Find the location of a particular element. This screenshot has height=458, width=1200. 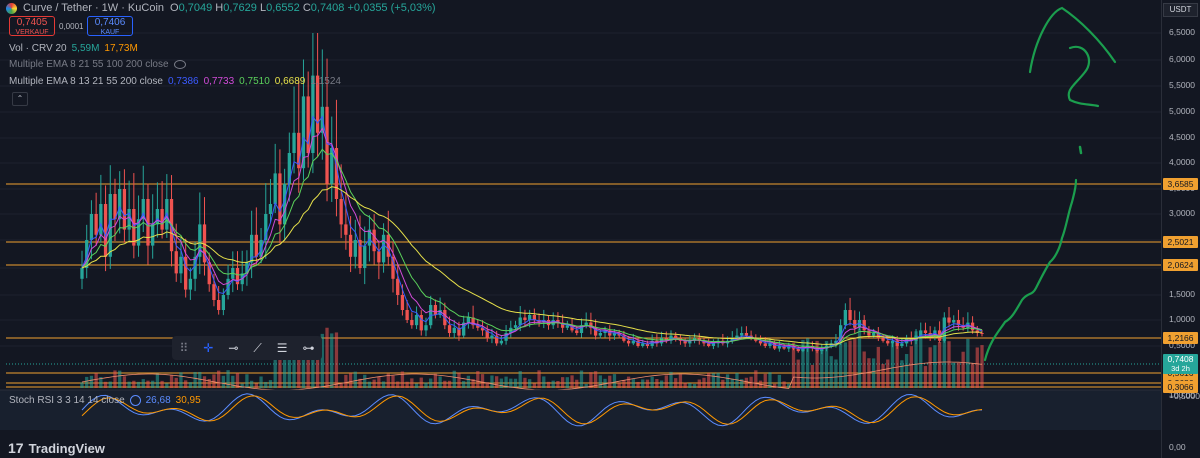

horizontal-ray-icon: ⊸ is located at coordinates (233, 348).